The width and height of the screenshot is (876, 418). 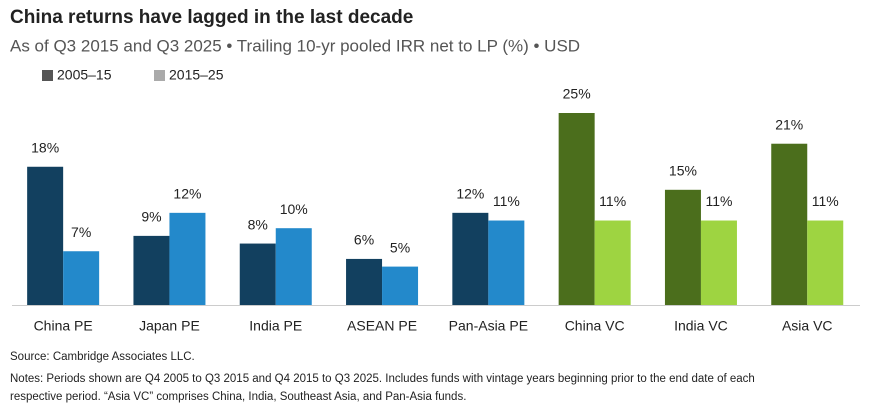 I want to click on x-tick-label: Japan PE, so click(x=169, y=326).